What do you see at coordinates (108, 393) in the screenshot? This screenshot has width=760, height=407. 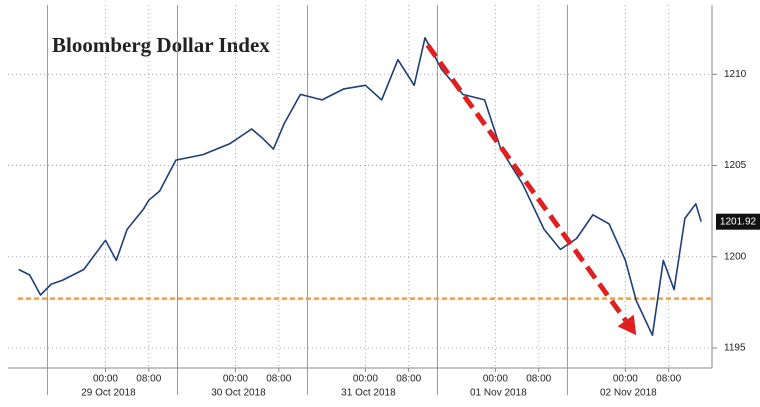 I see `x-date-label: 29 Oct 2018` at bounding box center [108, 393].